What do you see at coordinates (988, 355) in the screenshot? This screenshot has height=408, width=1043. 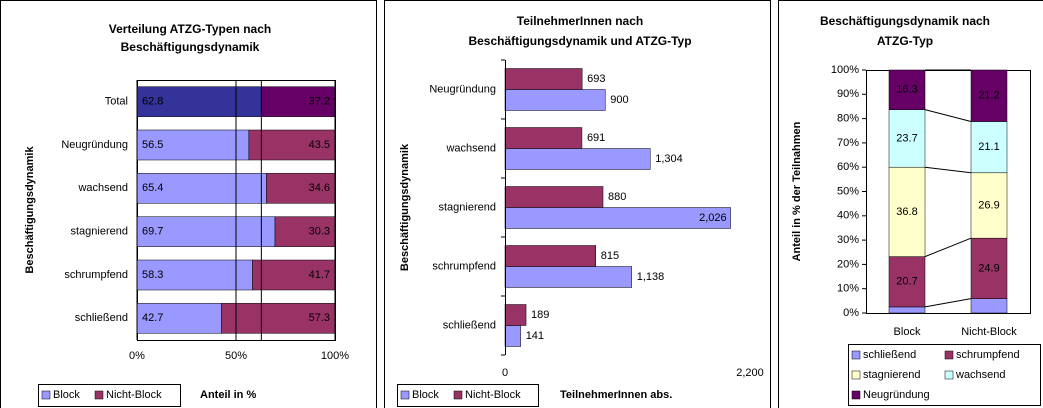 I see `legend-label: schrumpfend` at bounding box center [988, 355].